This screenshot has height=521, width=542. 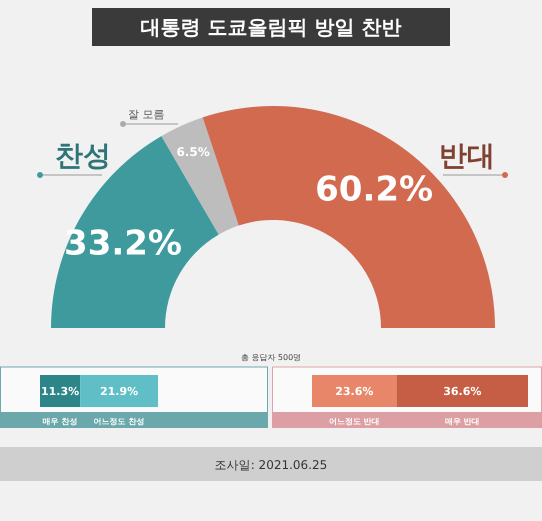 I want to click on data-label: 23.6%, so click(x=354, y=391).